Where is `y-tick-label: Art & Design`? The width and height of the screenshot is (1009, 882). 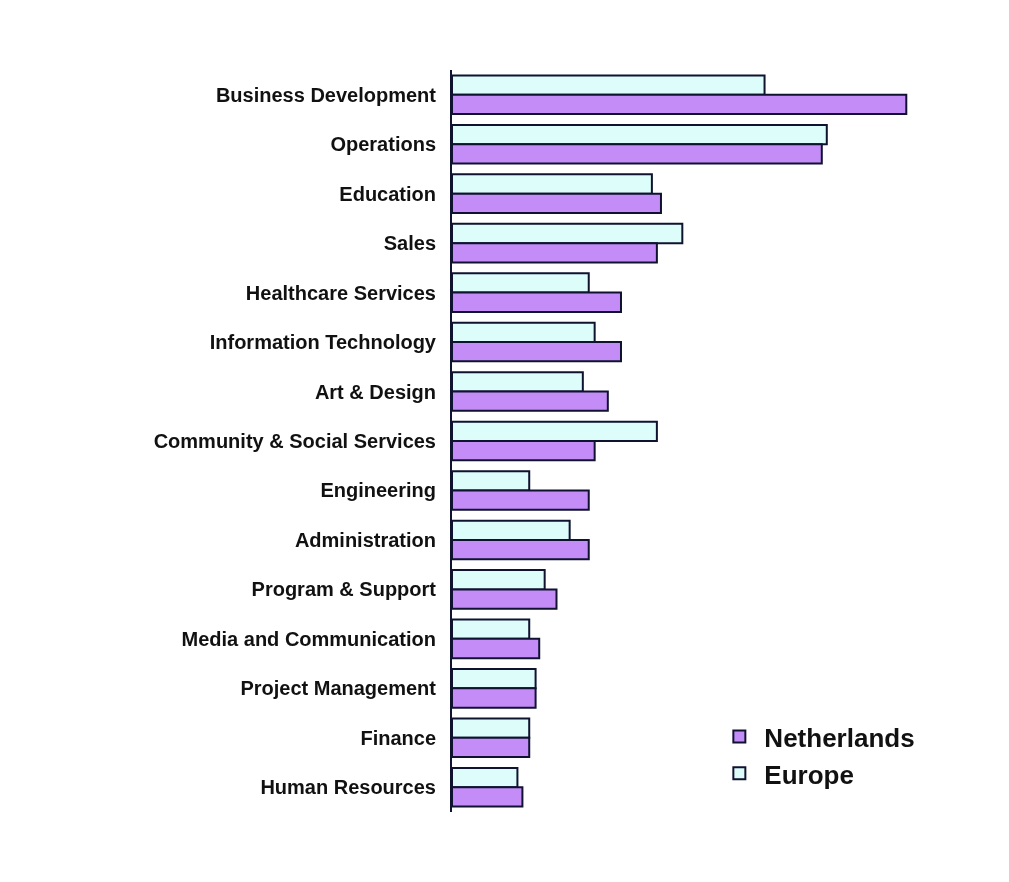 y-tick-label: Art & Design is located at coordinates (375, 391).